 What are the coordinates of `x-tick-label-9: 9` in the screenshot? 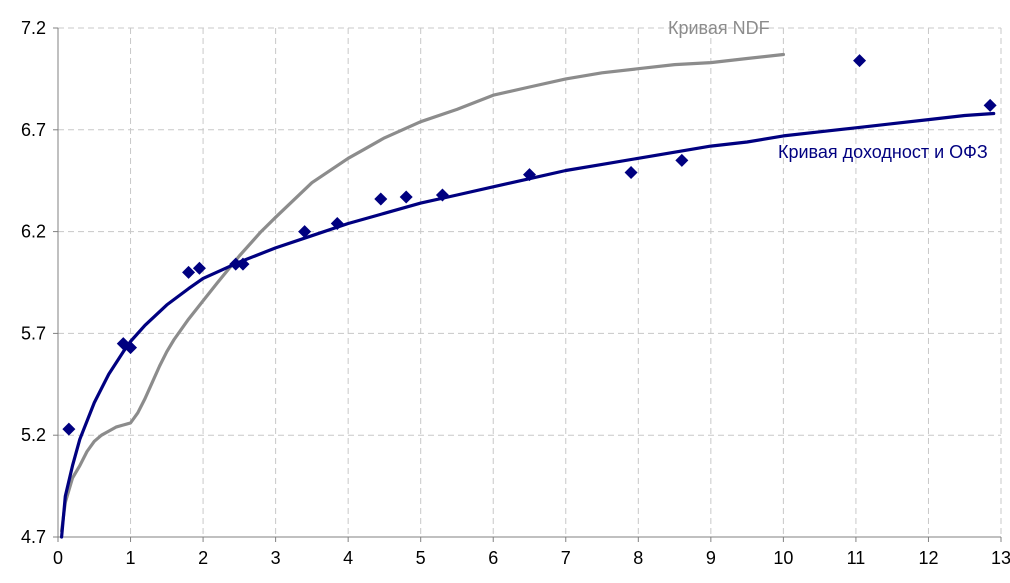 It's located at (711, 558).